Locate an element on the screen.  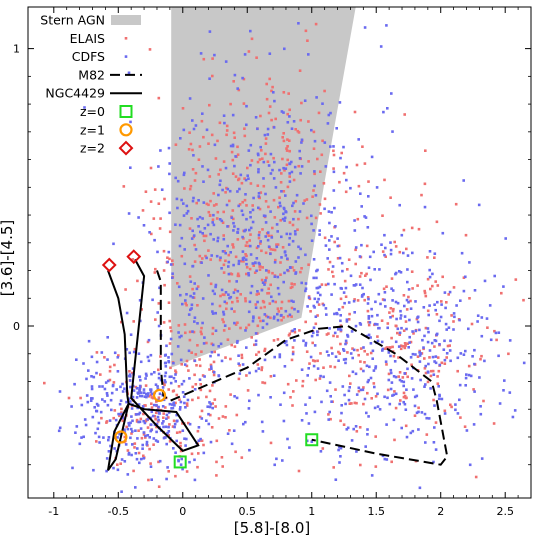
legend-label-z0: z=0 is located at coordinates (92, 111).